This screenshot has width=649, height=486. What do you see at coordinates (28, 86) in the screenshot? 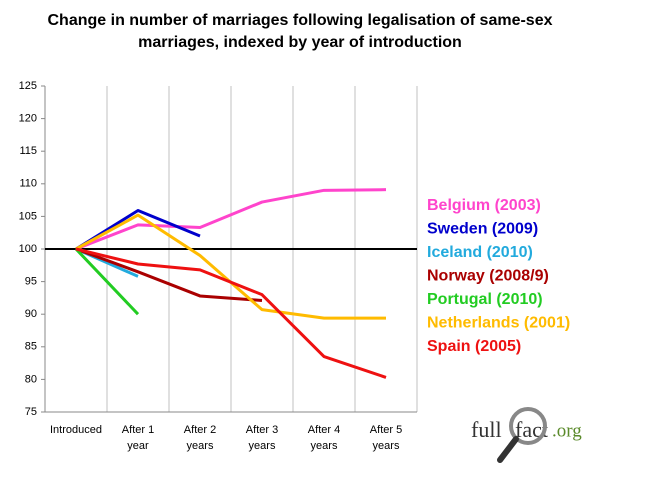
I see `y-tick-label: 125` at bounding box center [28, 86].